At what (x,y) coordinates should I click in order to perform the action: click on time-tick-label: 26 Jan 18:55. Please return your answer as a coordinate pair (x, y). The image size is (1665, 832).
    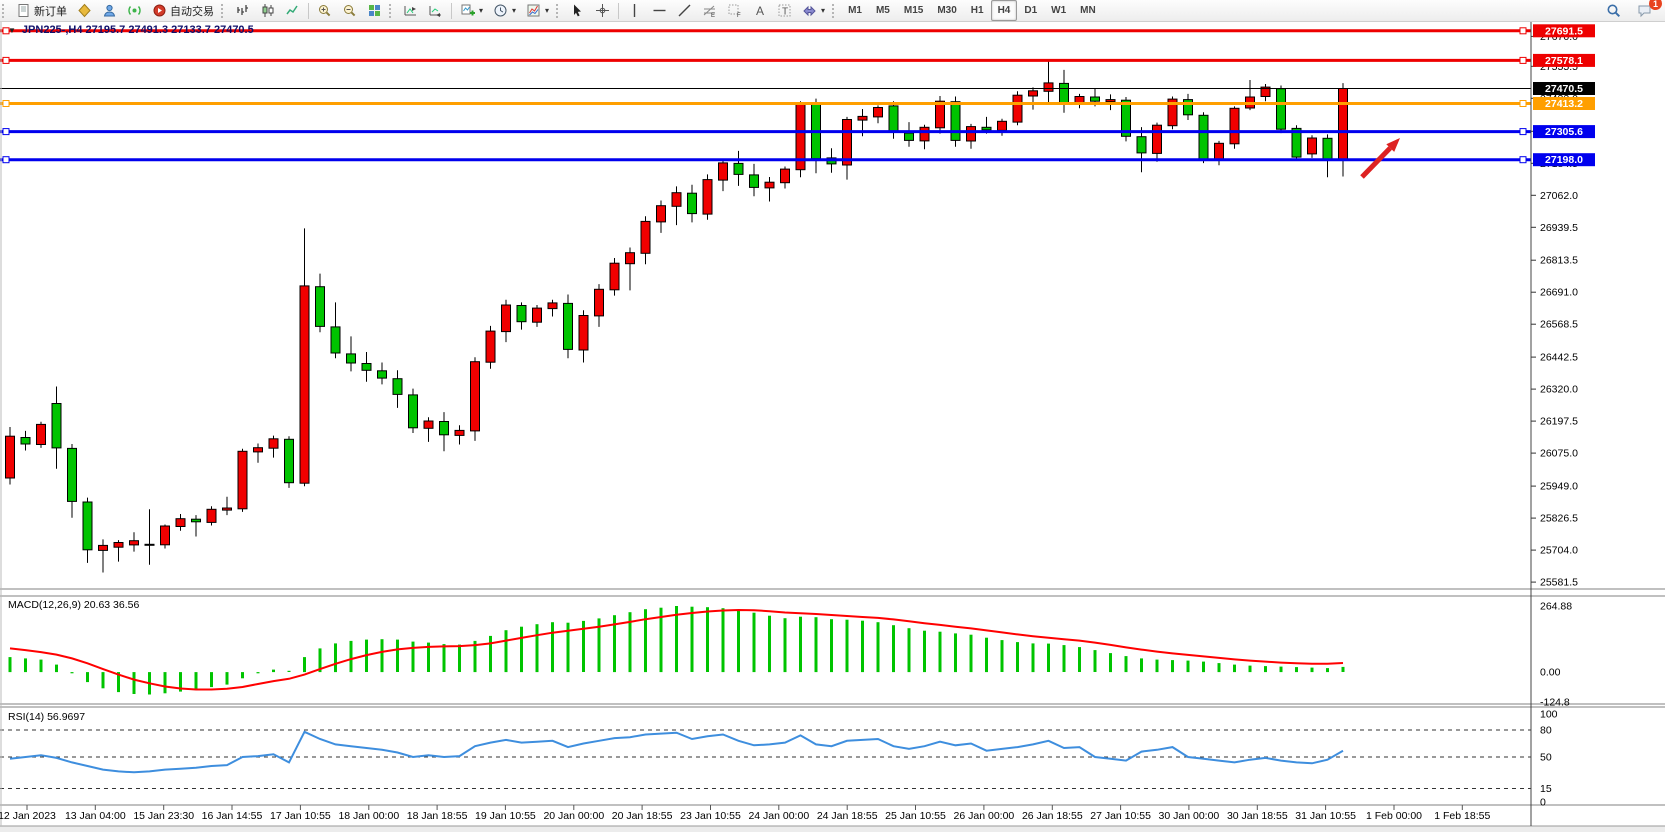
    Looking at the image, I should click on (1052, 816).